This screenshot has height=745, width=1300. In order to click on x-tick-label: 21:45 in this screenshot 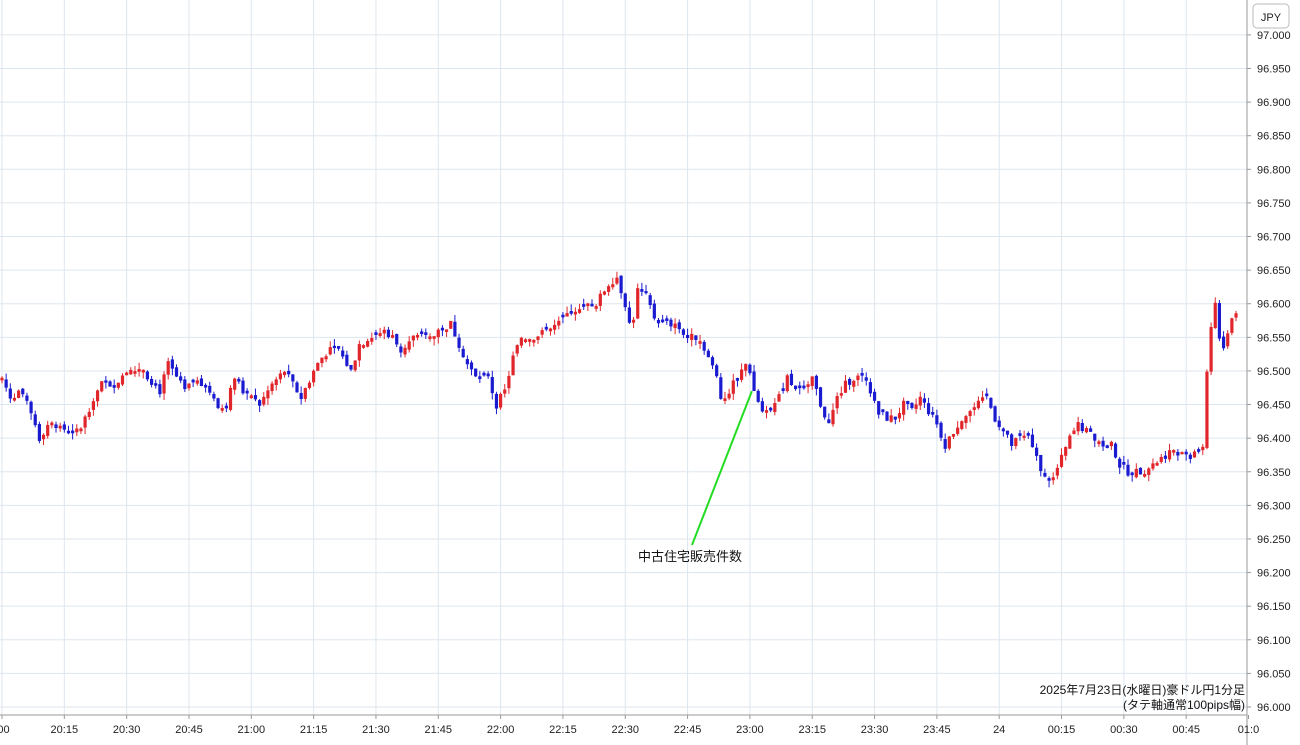, I will do `click(439, 730)`.